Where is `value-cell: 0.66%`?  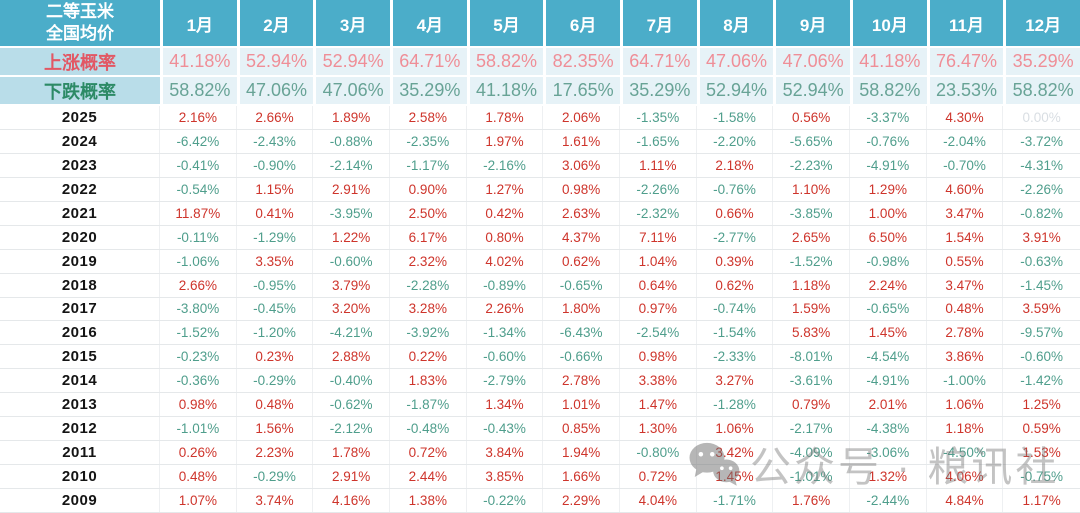 value-cell: 0.66% is located at coordinates (735, 213).